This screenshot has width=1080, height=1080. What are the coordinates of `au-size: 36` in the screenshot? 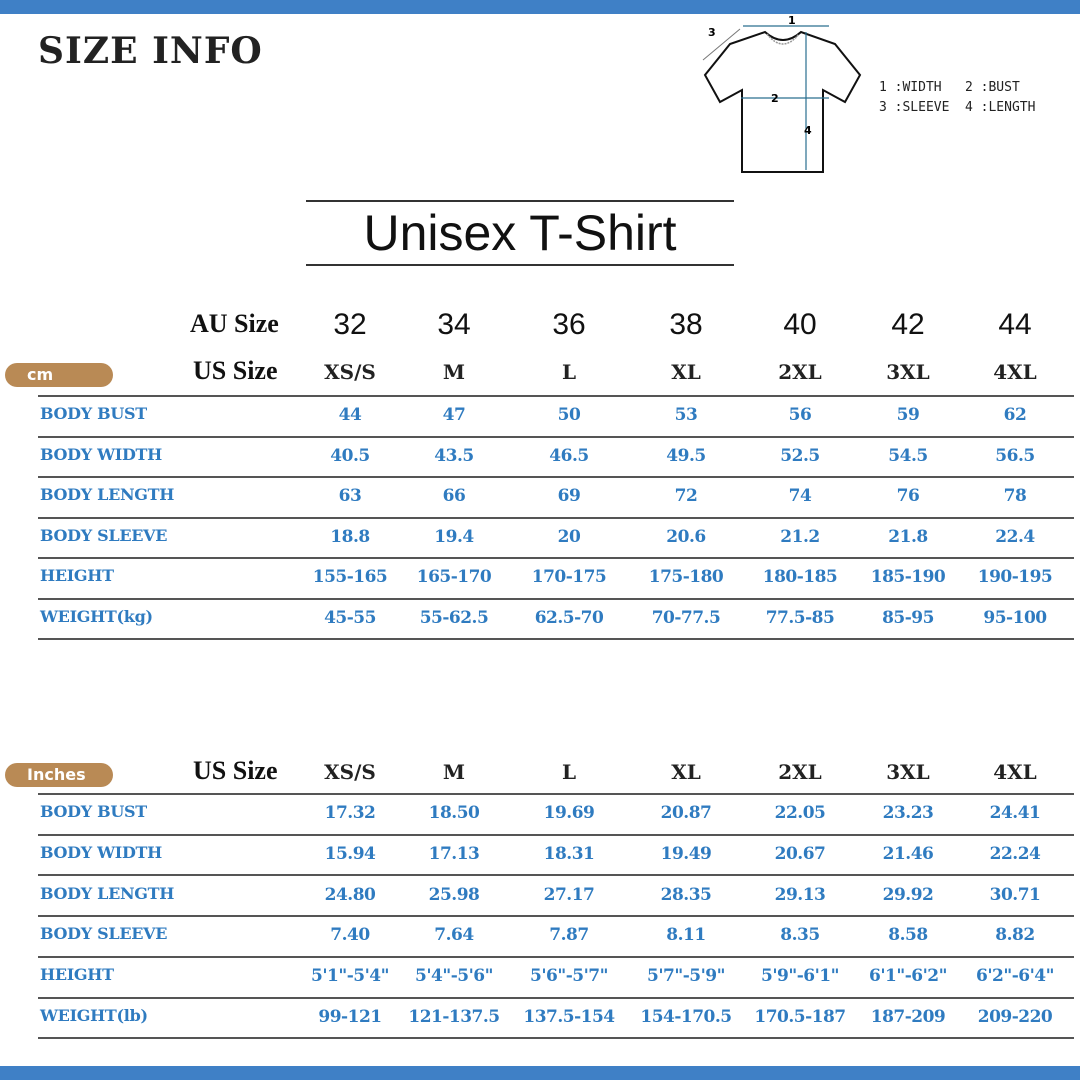 It's located at (569, 324).